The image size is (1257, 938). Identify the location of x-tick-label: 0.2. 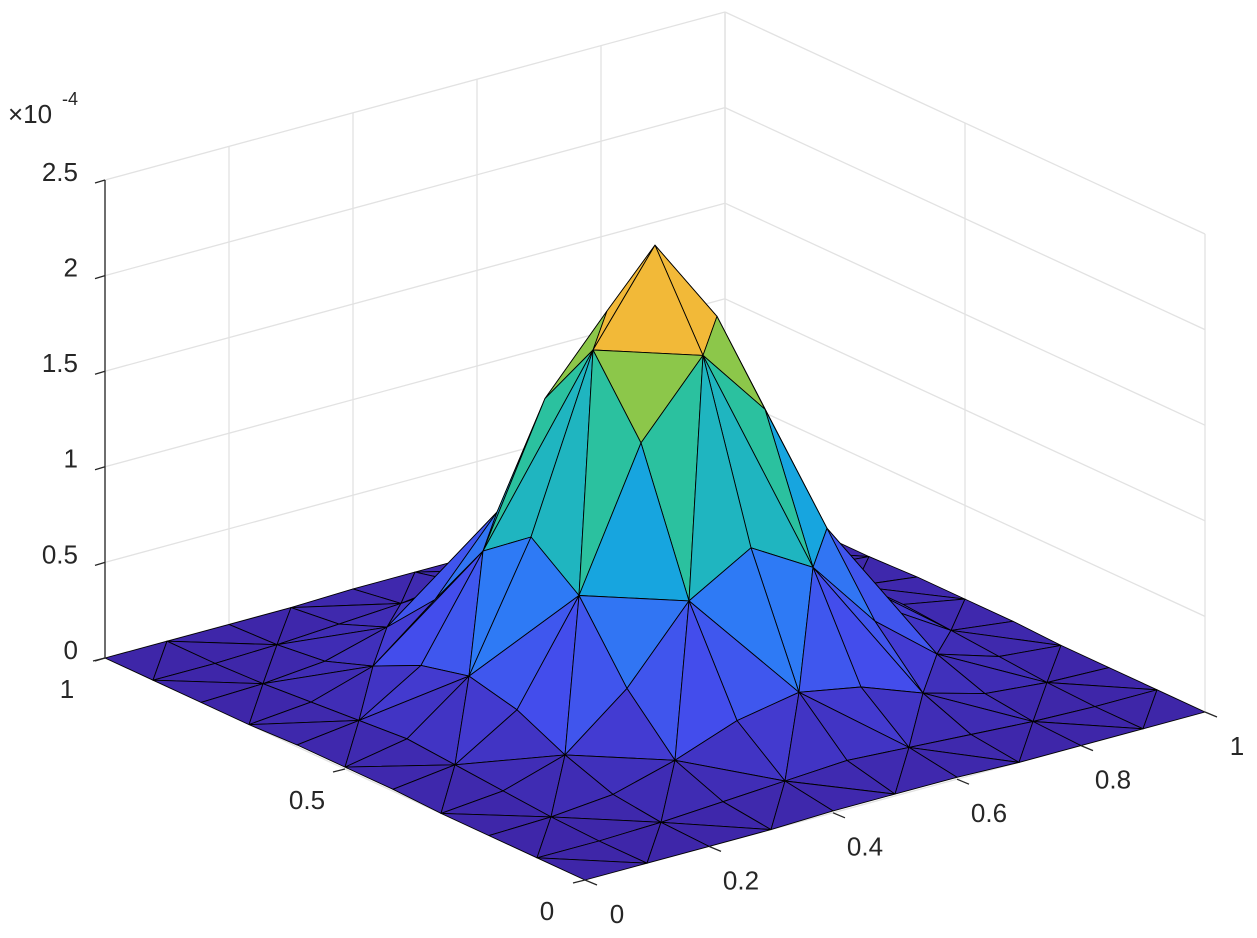
(741, 880).